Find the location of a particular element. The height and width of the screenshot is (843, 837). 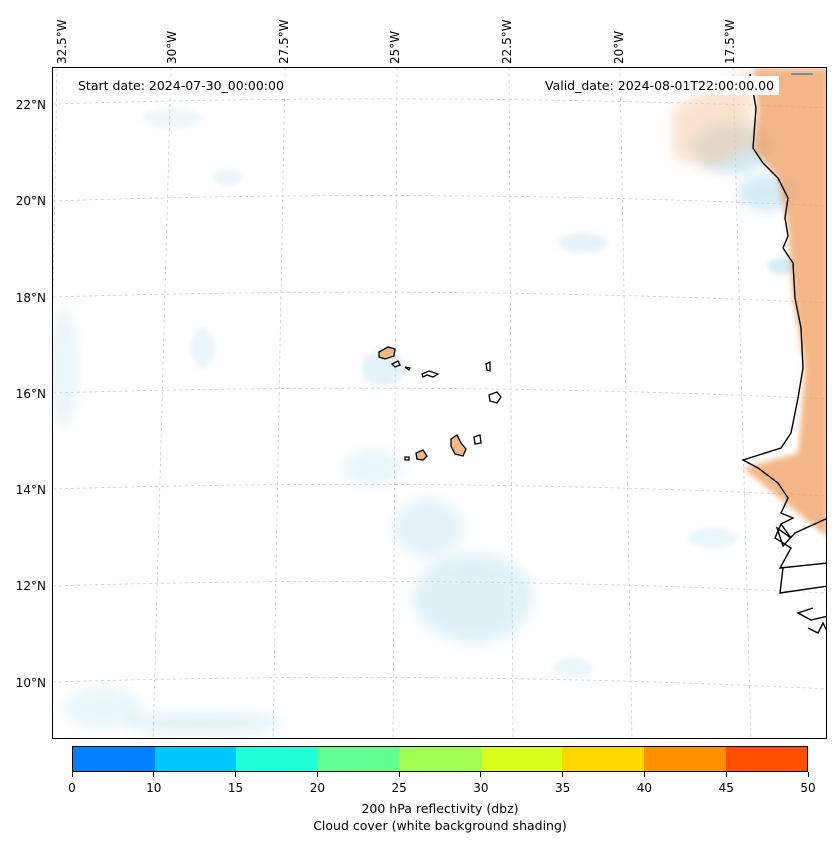

island-brava is located at coordinates (407, 458).